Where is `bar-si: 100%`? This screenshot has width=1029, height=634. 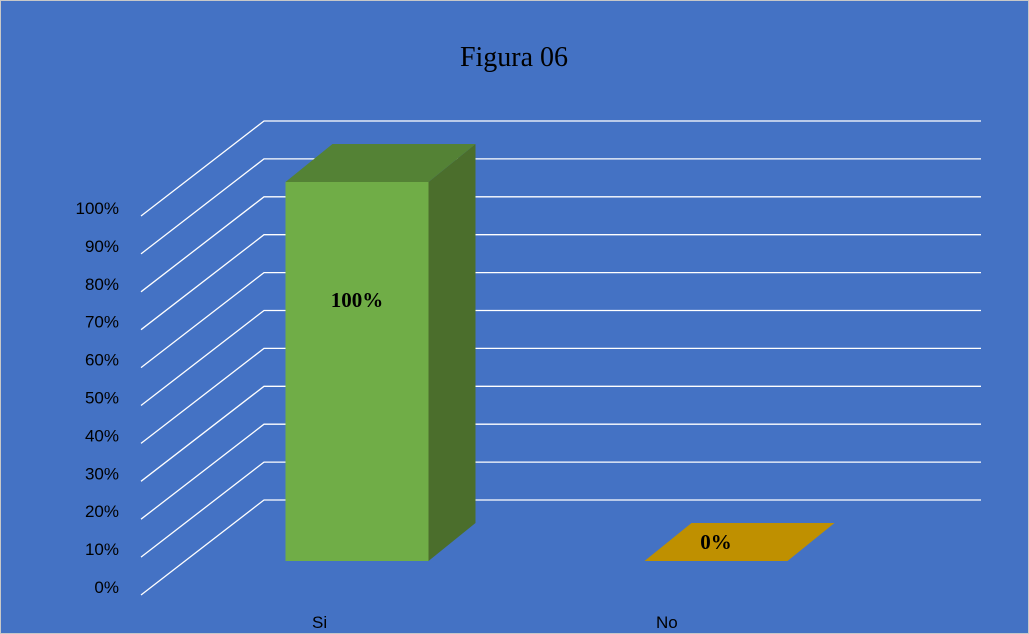 bar-si: 100% is located at coordinates (380, 352).